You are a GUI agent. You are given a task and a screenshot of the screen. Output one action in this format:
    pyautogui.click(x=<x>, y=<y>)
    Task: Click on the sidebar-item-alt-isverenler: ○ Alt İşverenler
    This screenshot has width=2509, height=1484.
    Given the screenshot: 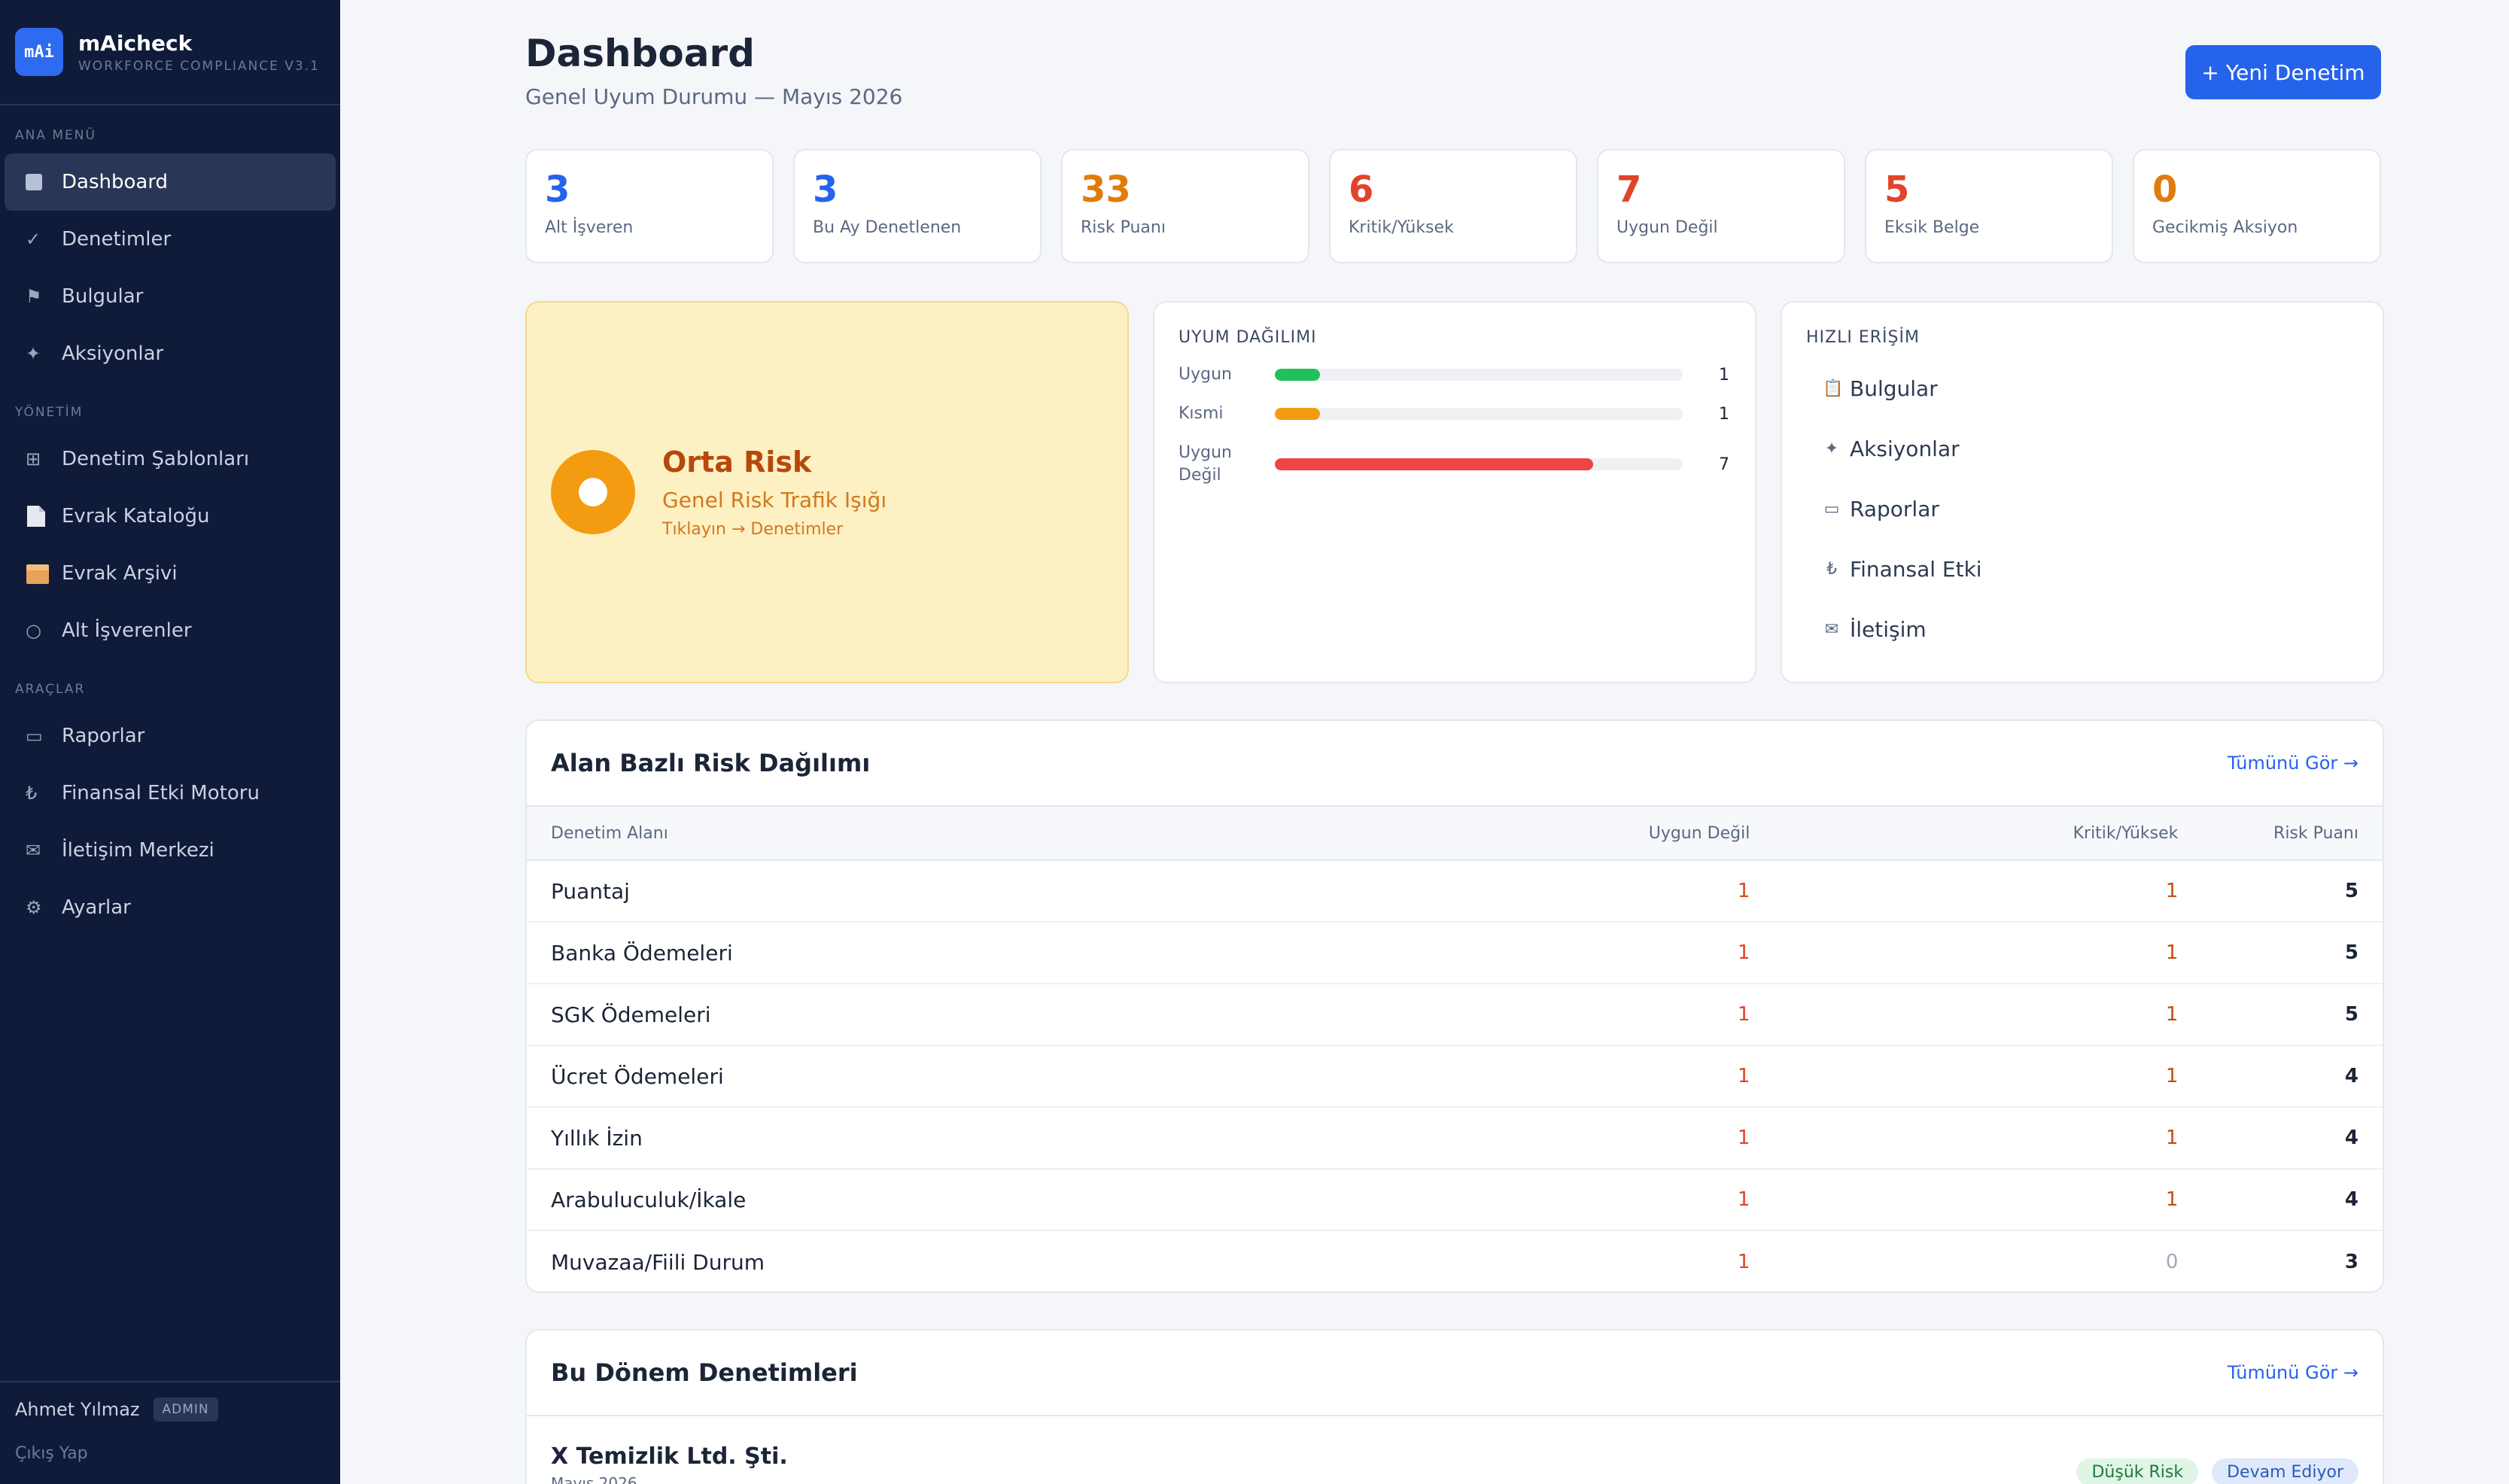 What is the action you would take?
    pyautogui.click(x=170, y=630)
    